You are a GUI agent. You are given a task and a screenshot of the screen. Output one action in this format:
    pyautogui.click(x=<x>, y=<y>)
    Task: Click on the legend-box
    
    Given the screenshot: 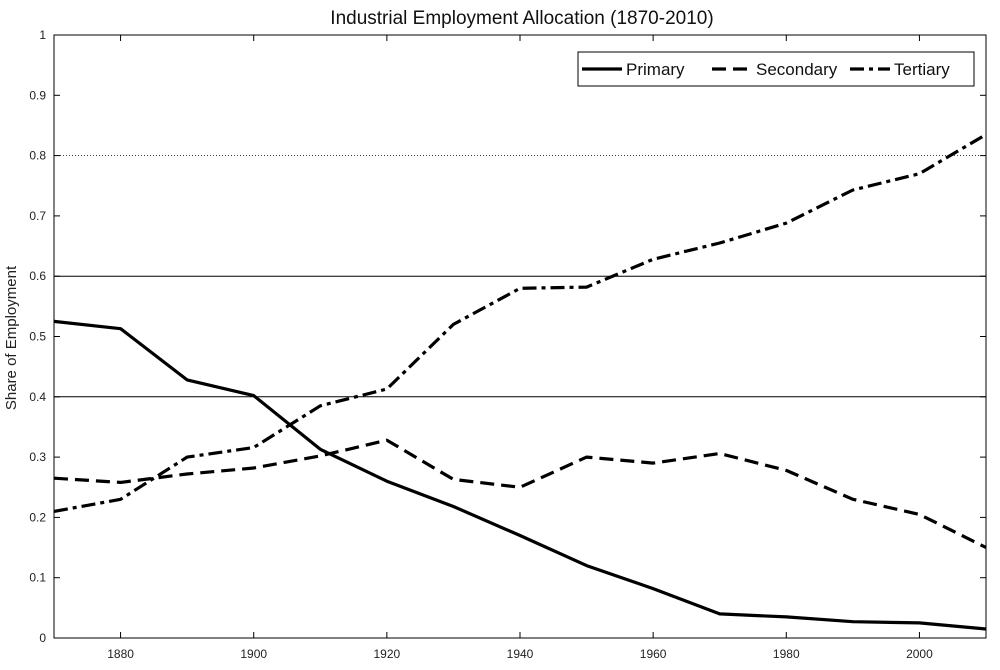 What is the action you would take?
    pyautogui.click(x=776, y=69)
    